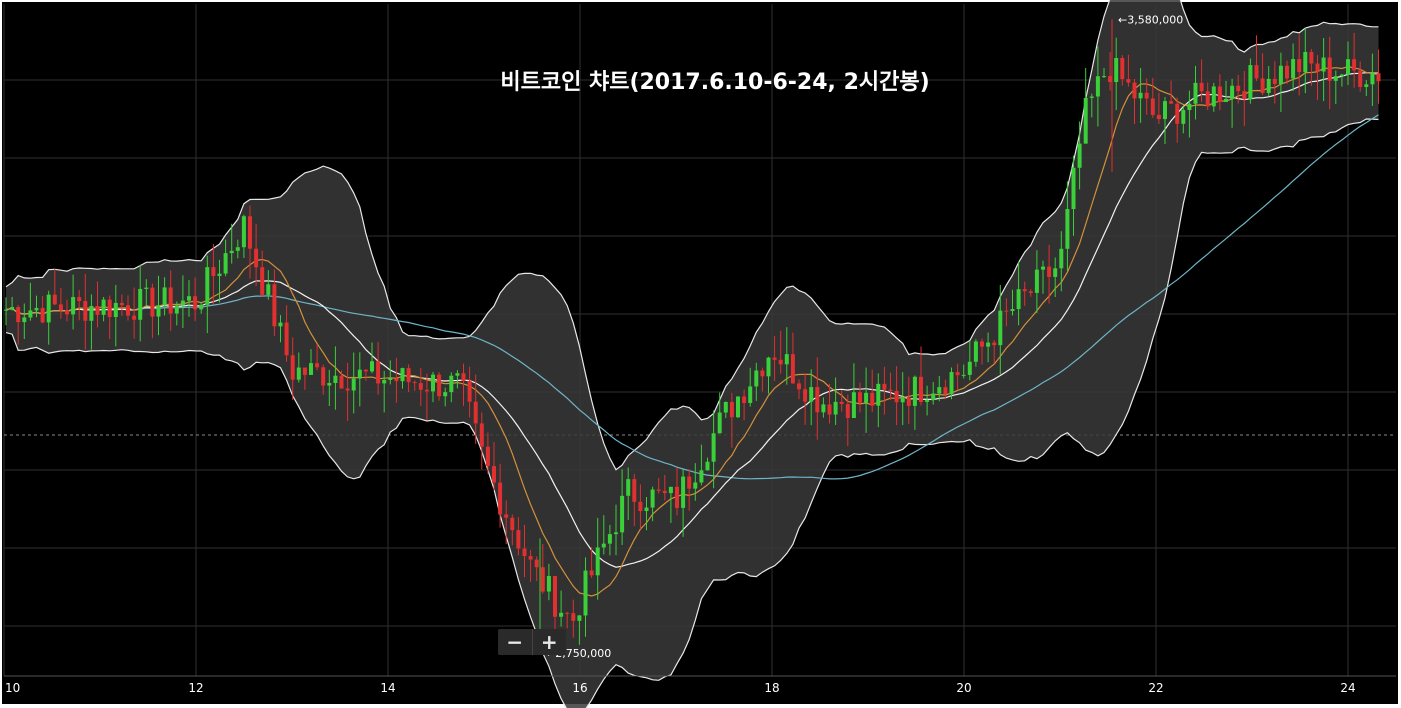  What do you see at coordinates (515, 642) in the screenshot?
I see `zoom-out-button: −` at bounding box center [515, 642].